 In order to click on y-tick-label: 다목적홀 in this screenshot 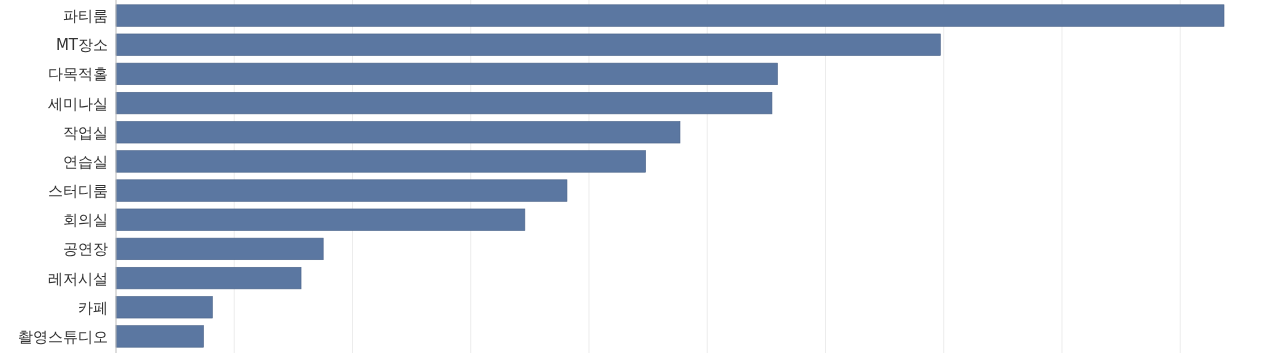, I will do `click(78, 74)`.